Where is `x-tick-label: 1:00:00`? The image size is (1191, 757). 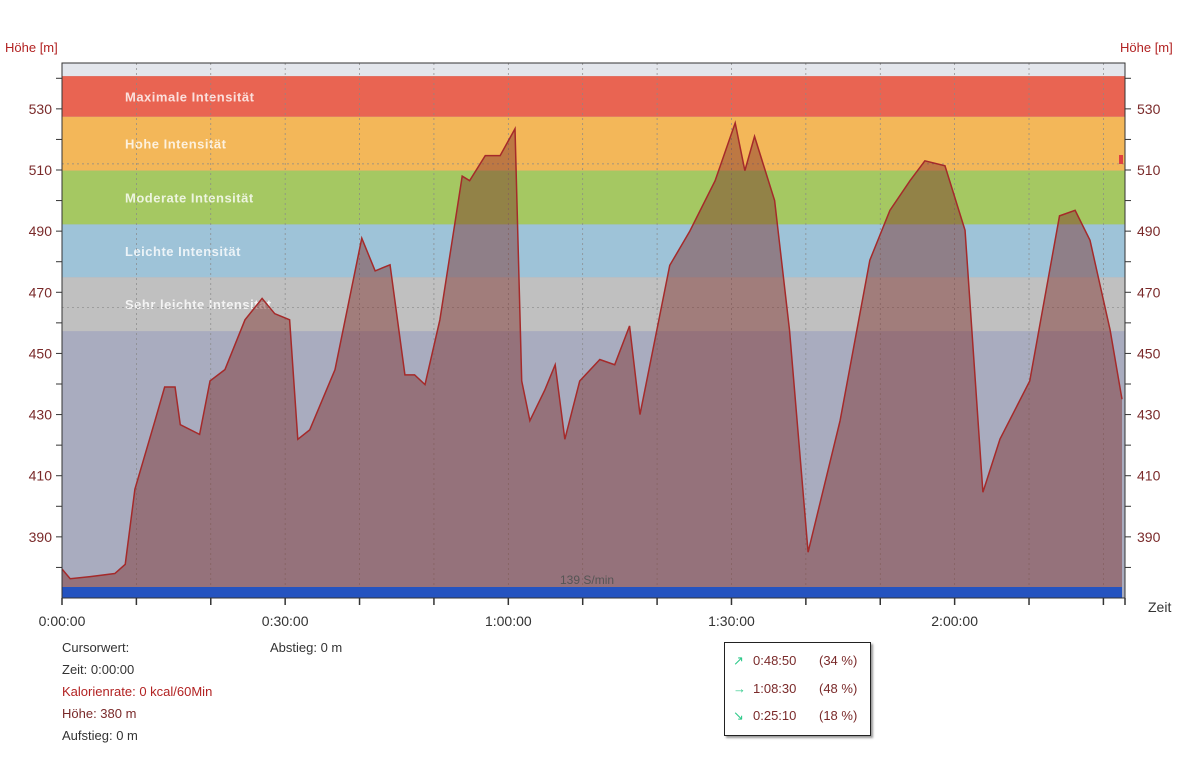 x-tick-label: 1:00:00 is located at coordinates (508, 621).